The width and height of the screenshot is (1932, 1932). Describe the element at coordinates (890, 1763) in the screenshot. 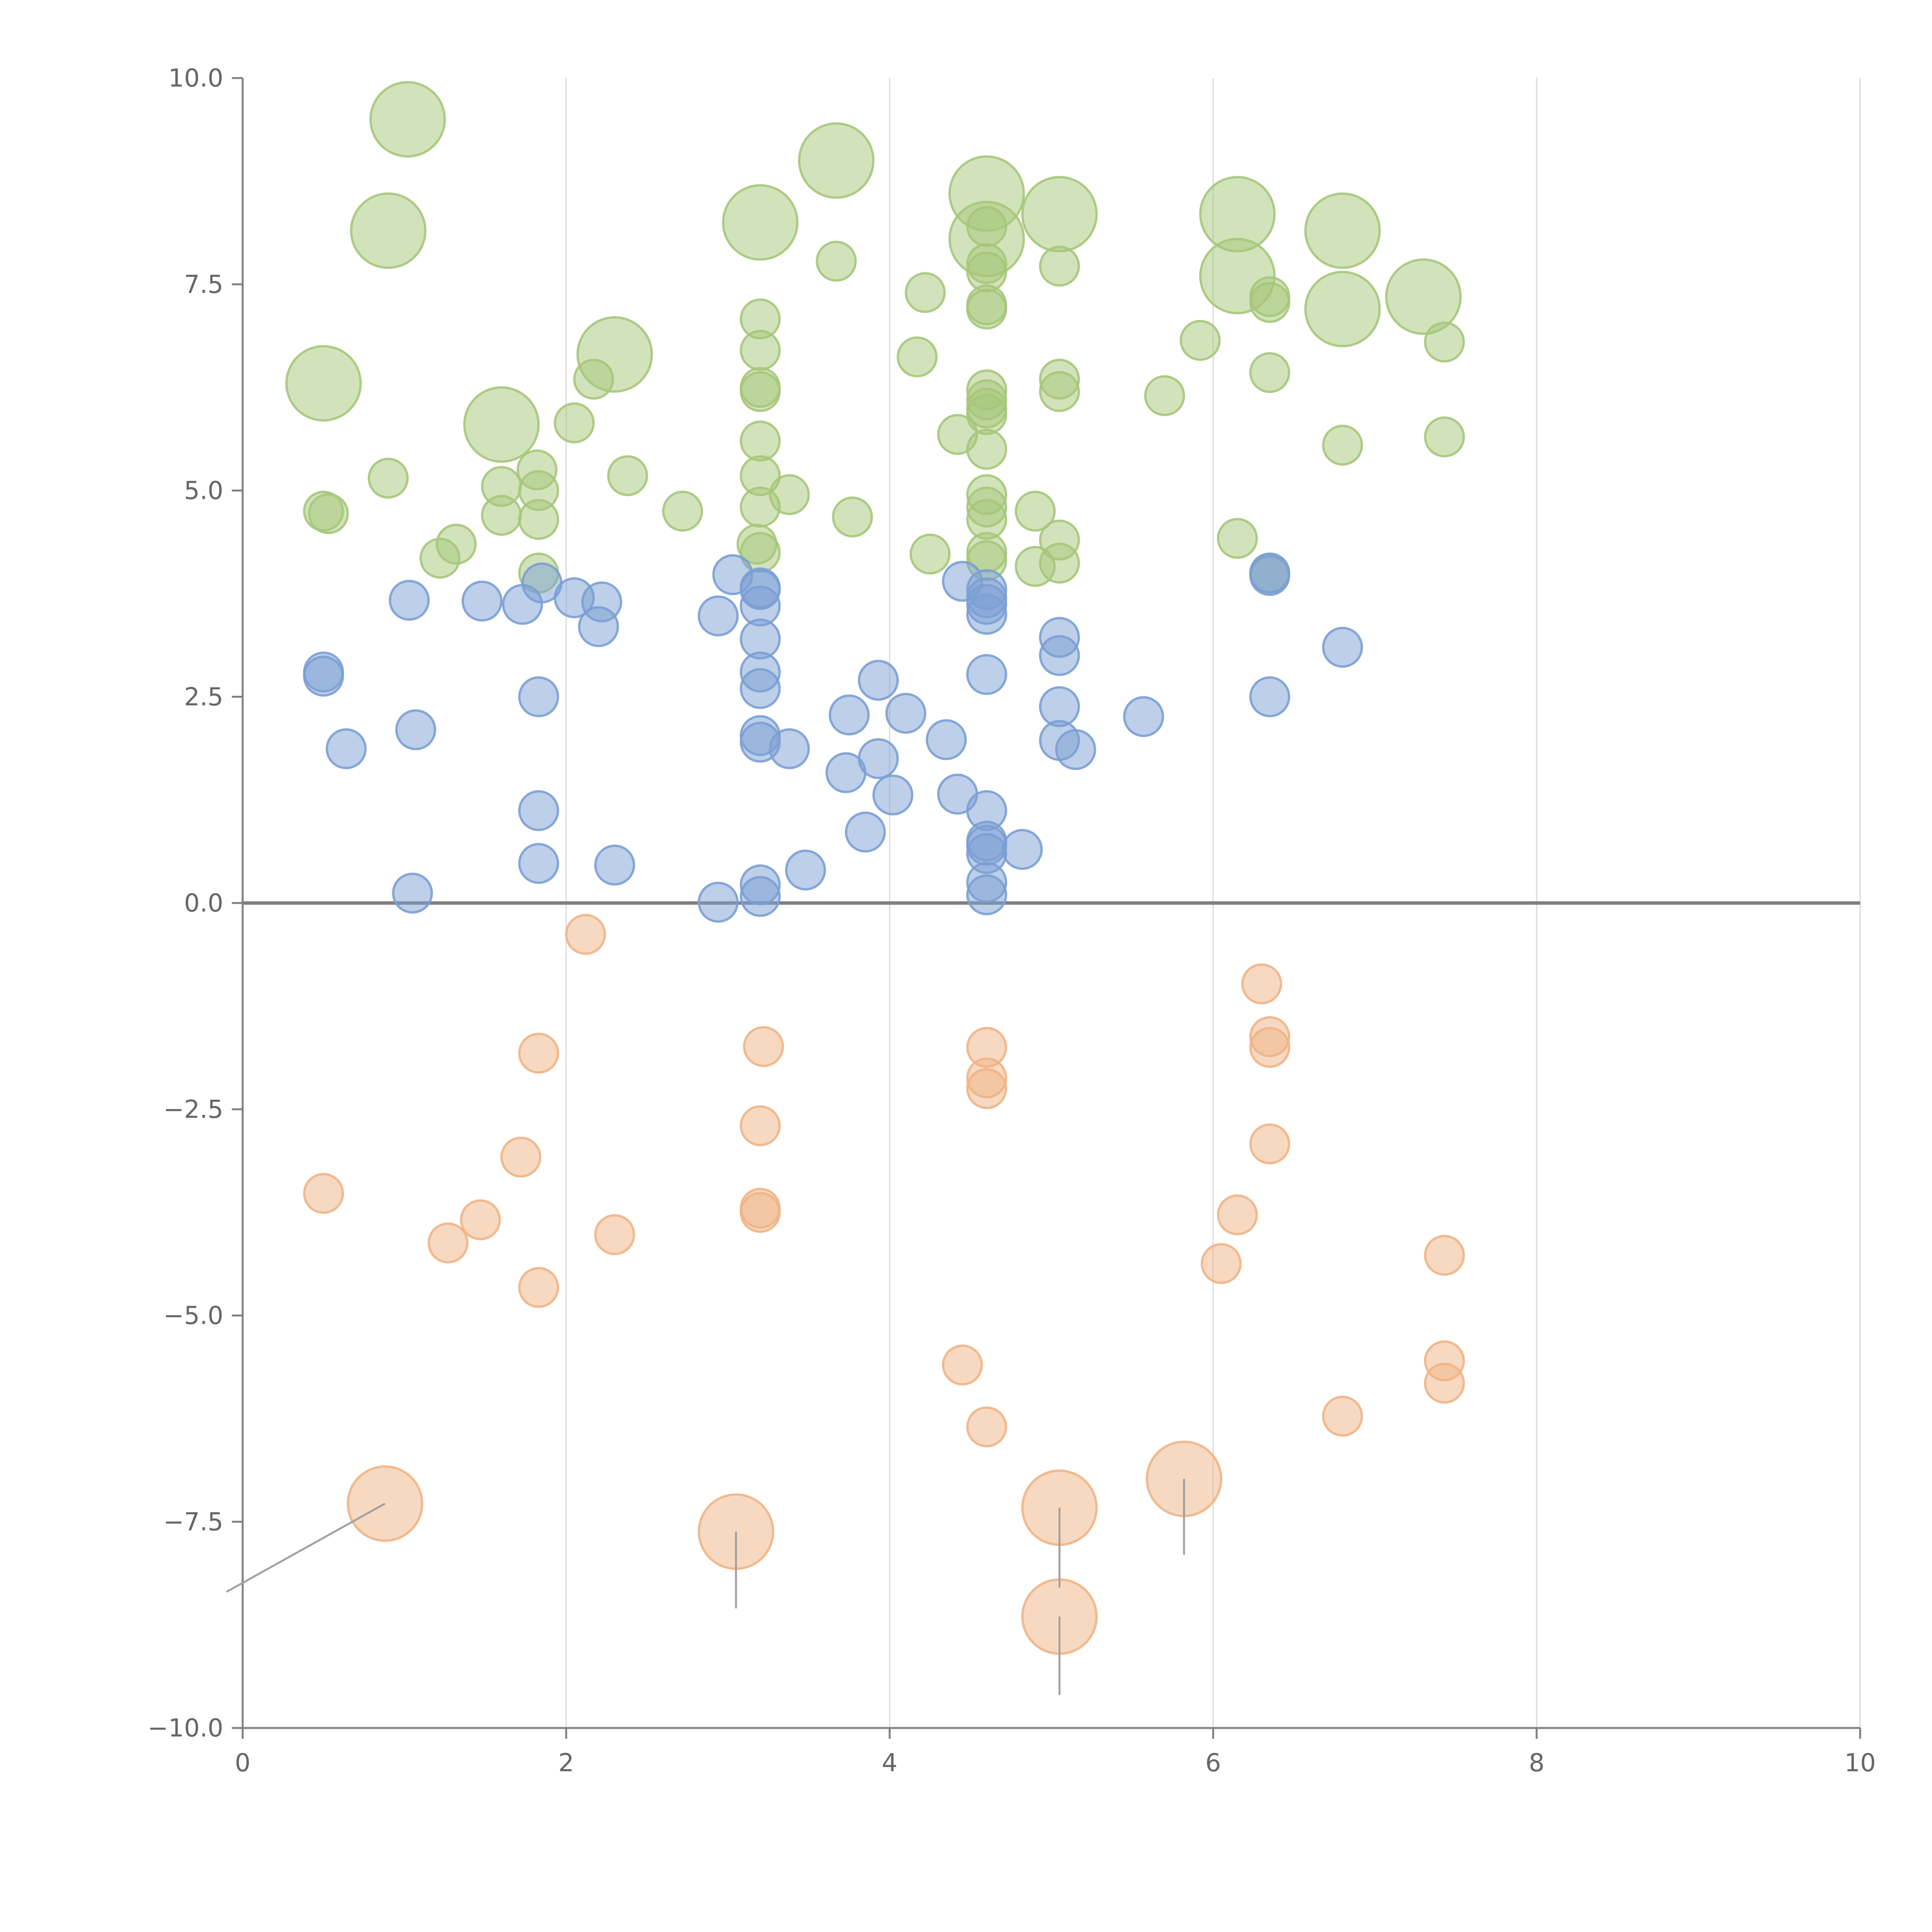

I see `x-tick-label: 4` at that location.